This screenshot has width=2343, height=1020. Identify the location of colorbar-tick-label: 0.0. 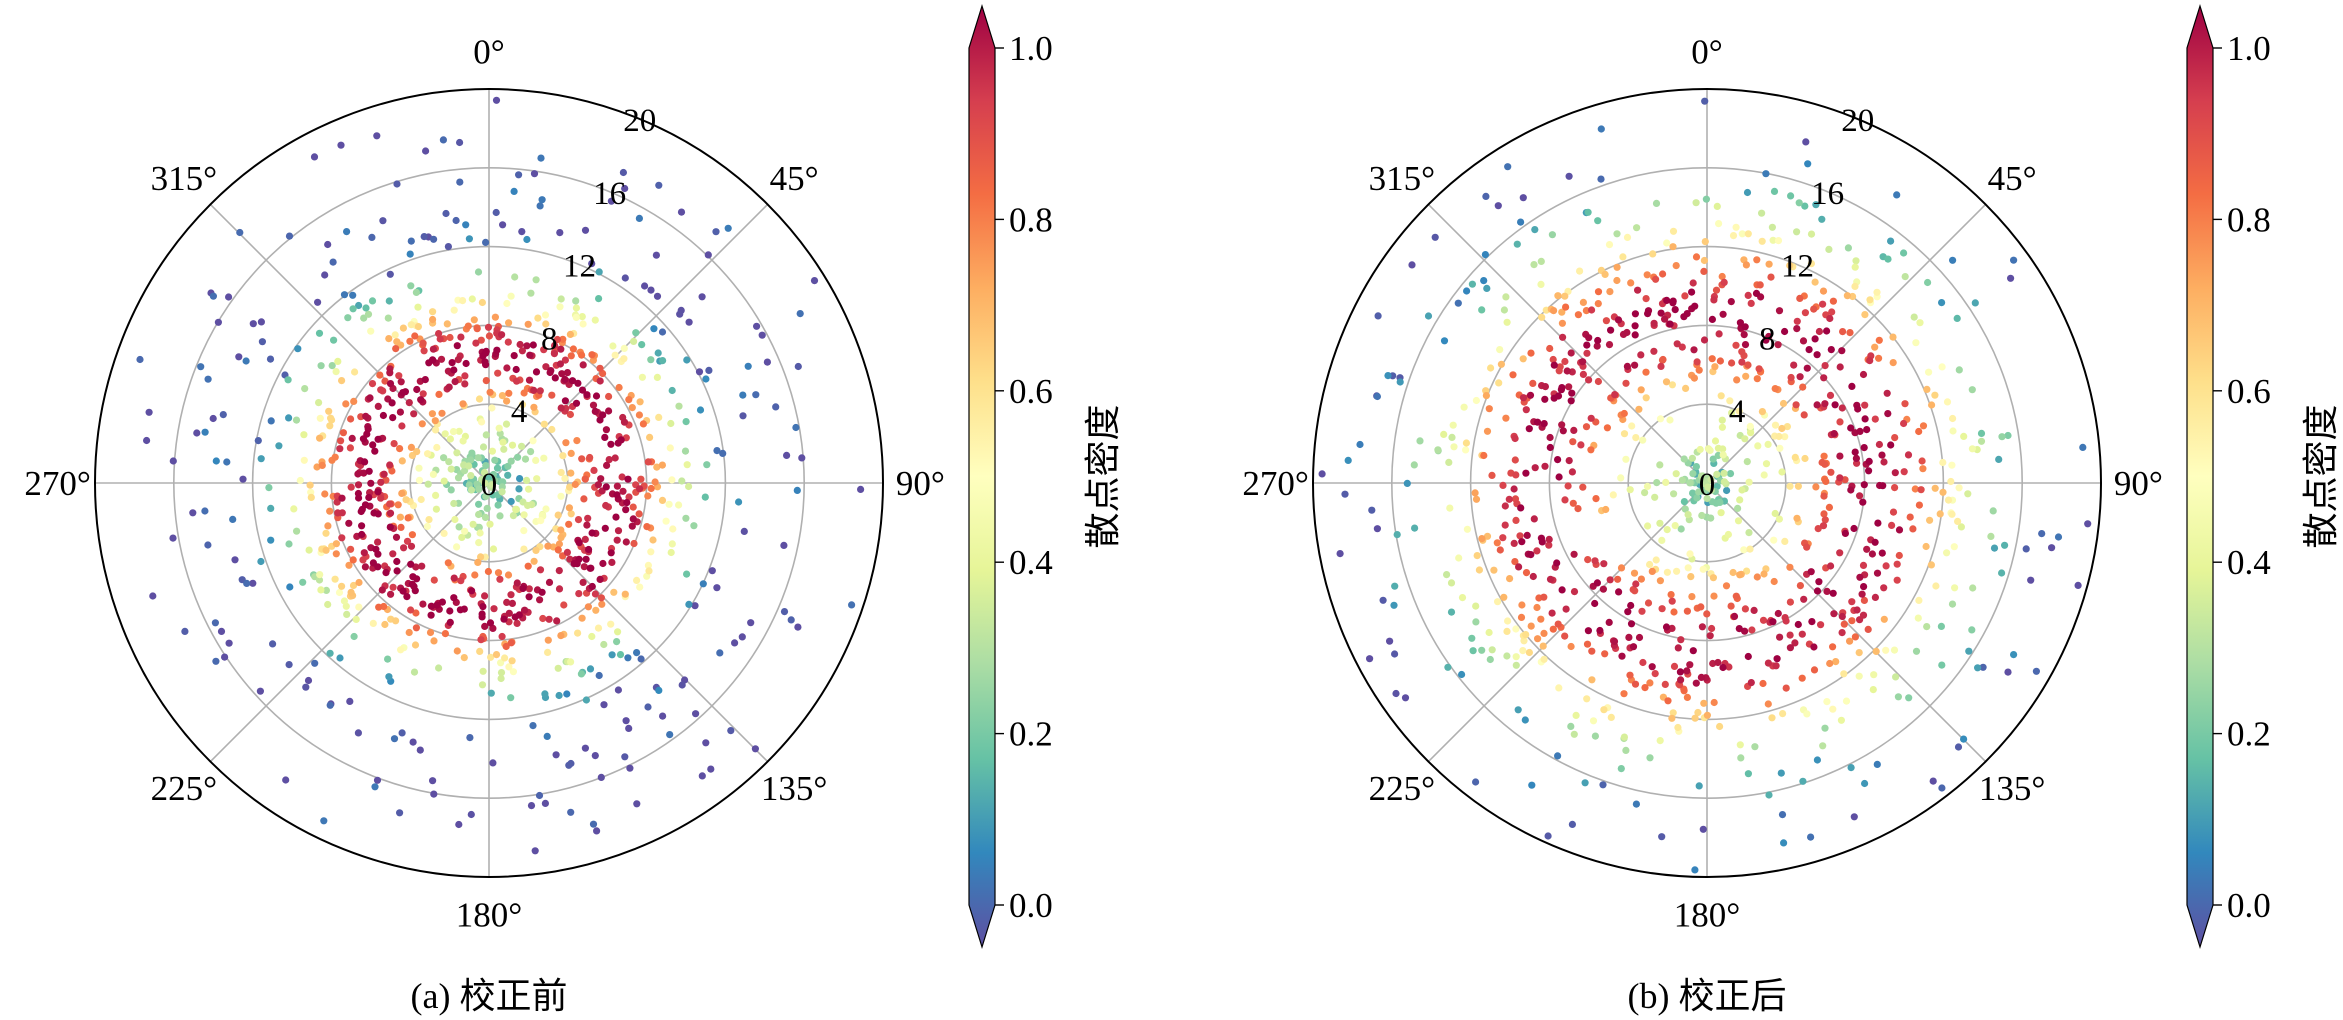
(1031, 905).